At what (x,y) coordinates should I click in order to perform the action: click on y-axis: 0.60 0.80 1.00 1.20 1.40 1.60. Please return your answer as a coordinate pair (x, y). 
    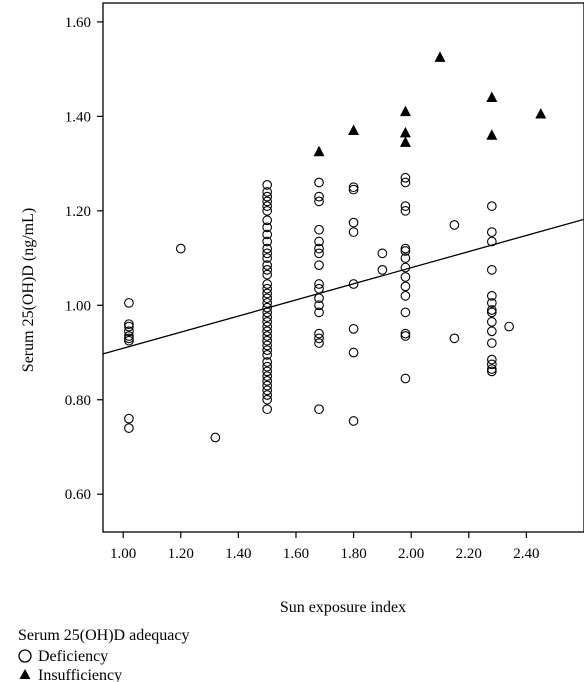
    Looking at the image, I should click on (84, 259).